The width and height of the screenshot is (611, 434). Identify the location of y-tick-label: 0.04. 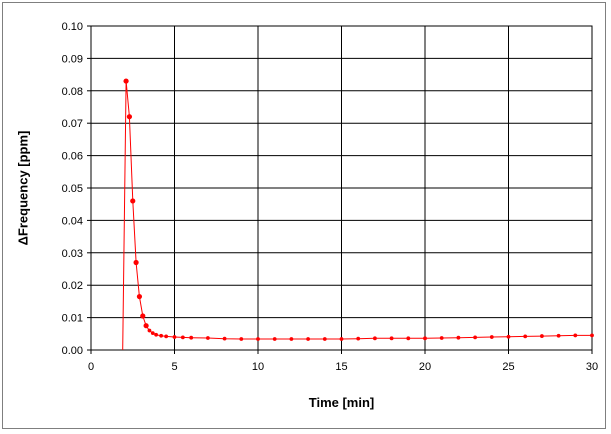
(72, 221).